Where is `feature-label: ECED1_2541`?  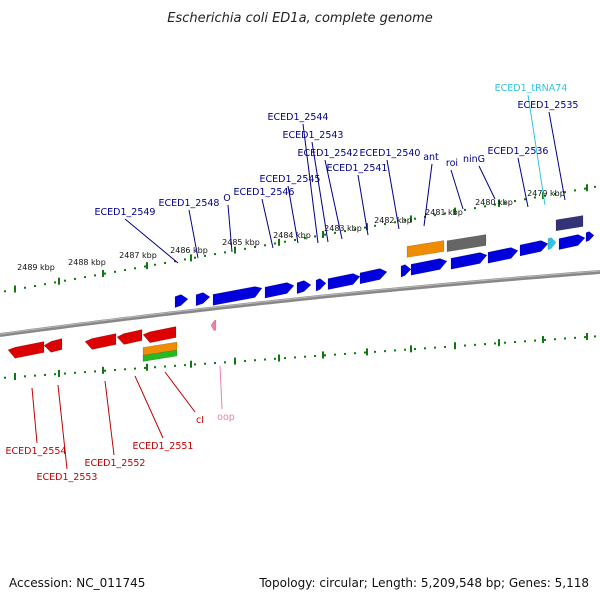
feature-label: ECED1_2541 is located at coordinates (357, 168).